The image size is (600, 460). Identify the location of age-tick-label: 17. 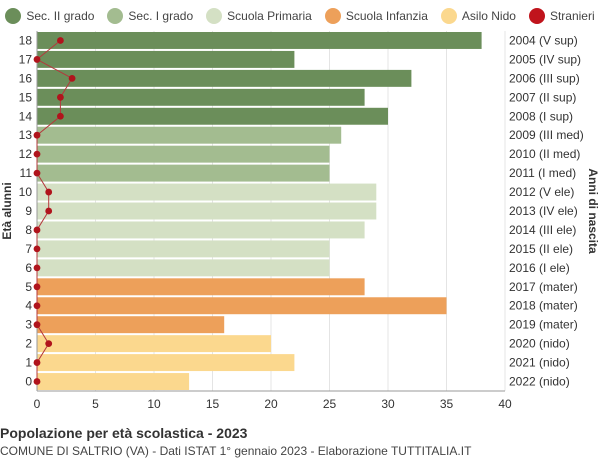
(26, 59).